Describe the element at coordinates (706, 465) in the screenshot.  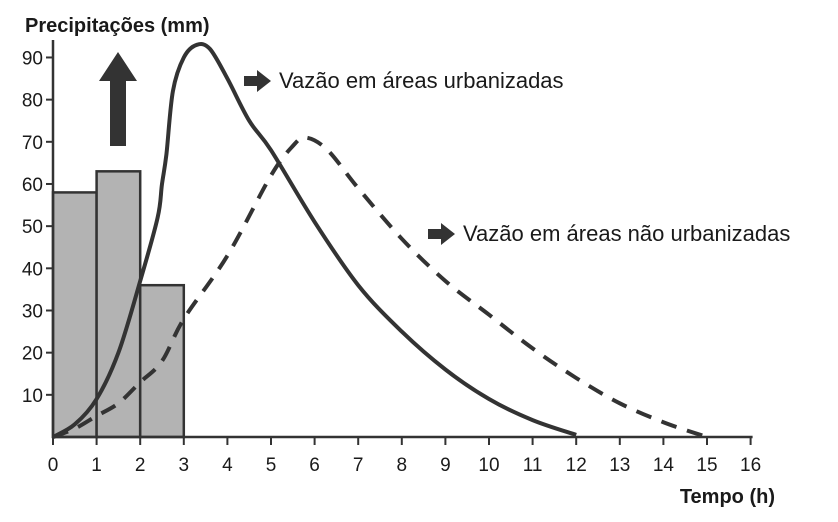
I see `x-tick-label: 15` at that location.